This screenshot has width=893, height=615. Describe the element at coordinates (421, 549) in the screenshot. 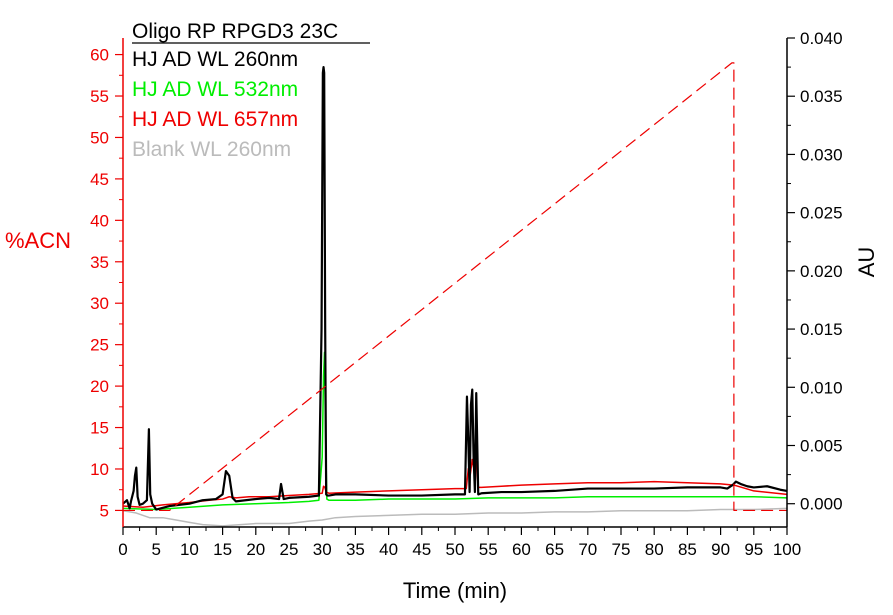

I see `x-tick-label: 45` at that location.